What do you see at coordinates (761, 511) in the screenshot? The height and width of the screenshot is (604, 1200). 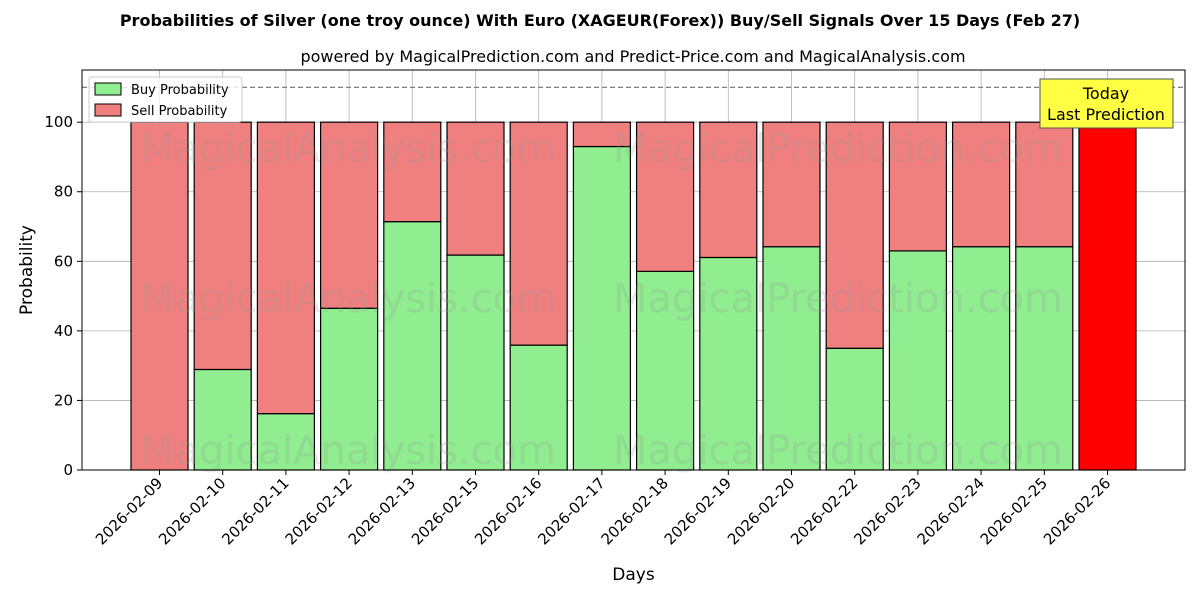 I see `x-tick-label: 2026-02-20` at bounding box center [761, 511].